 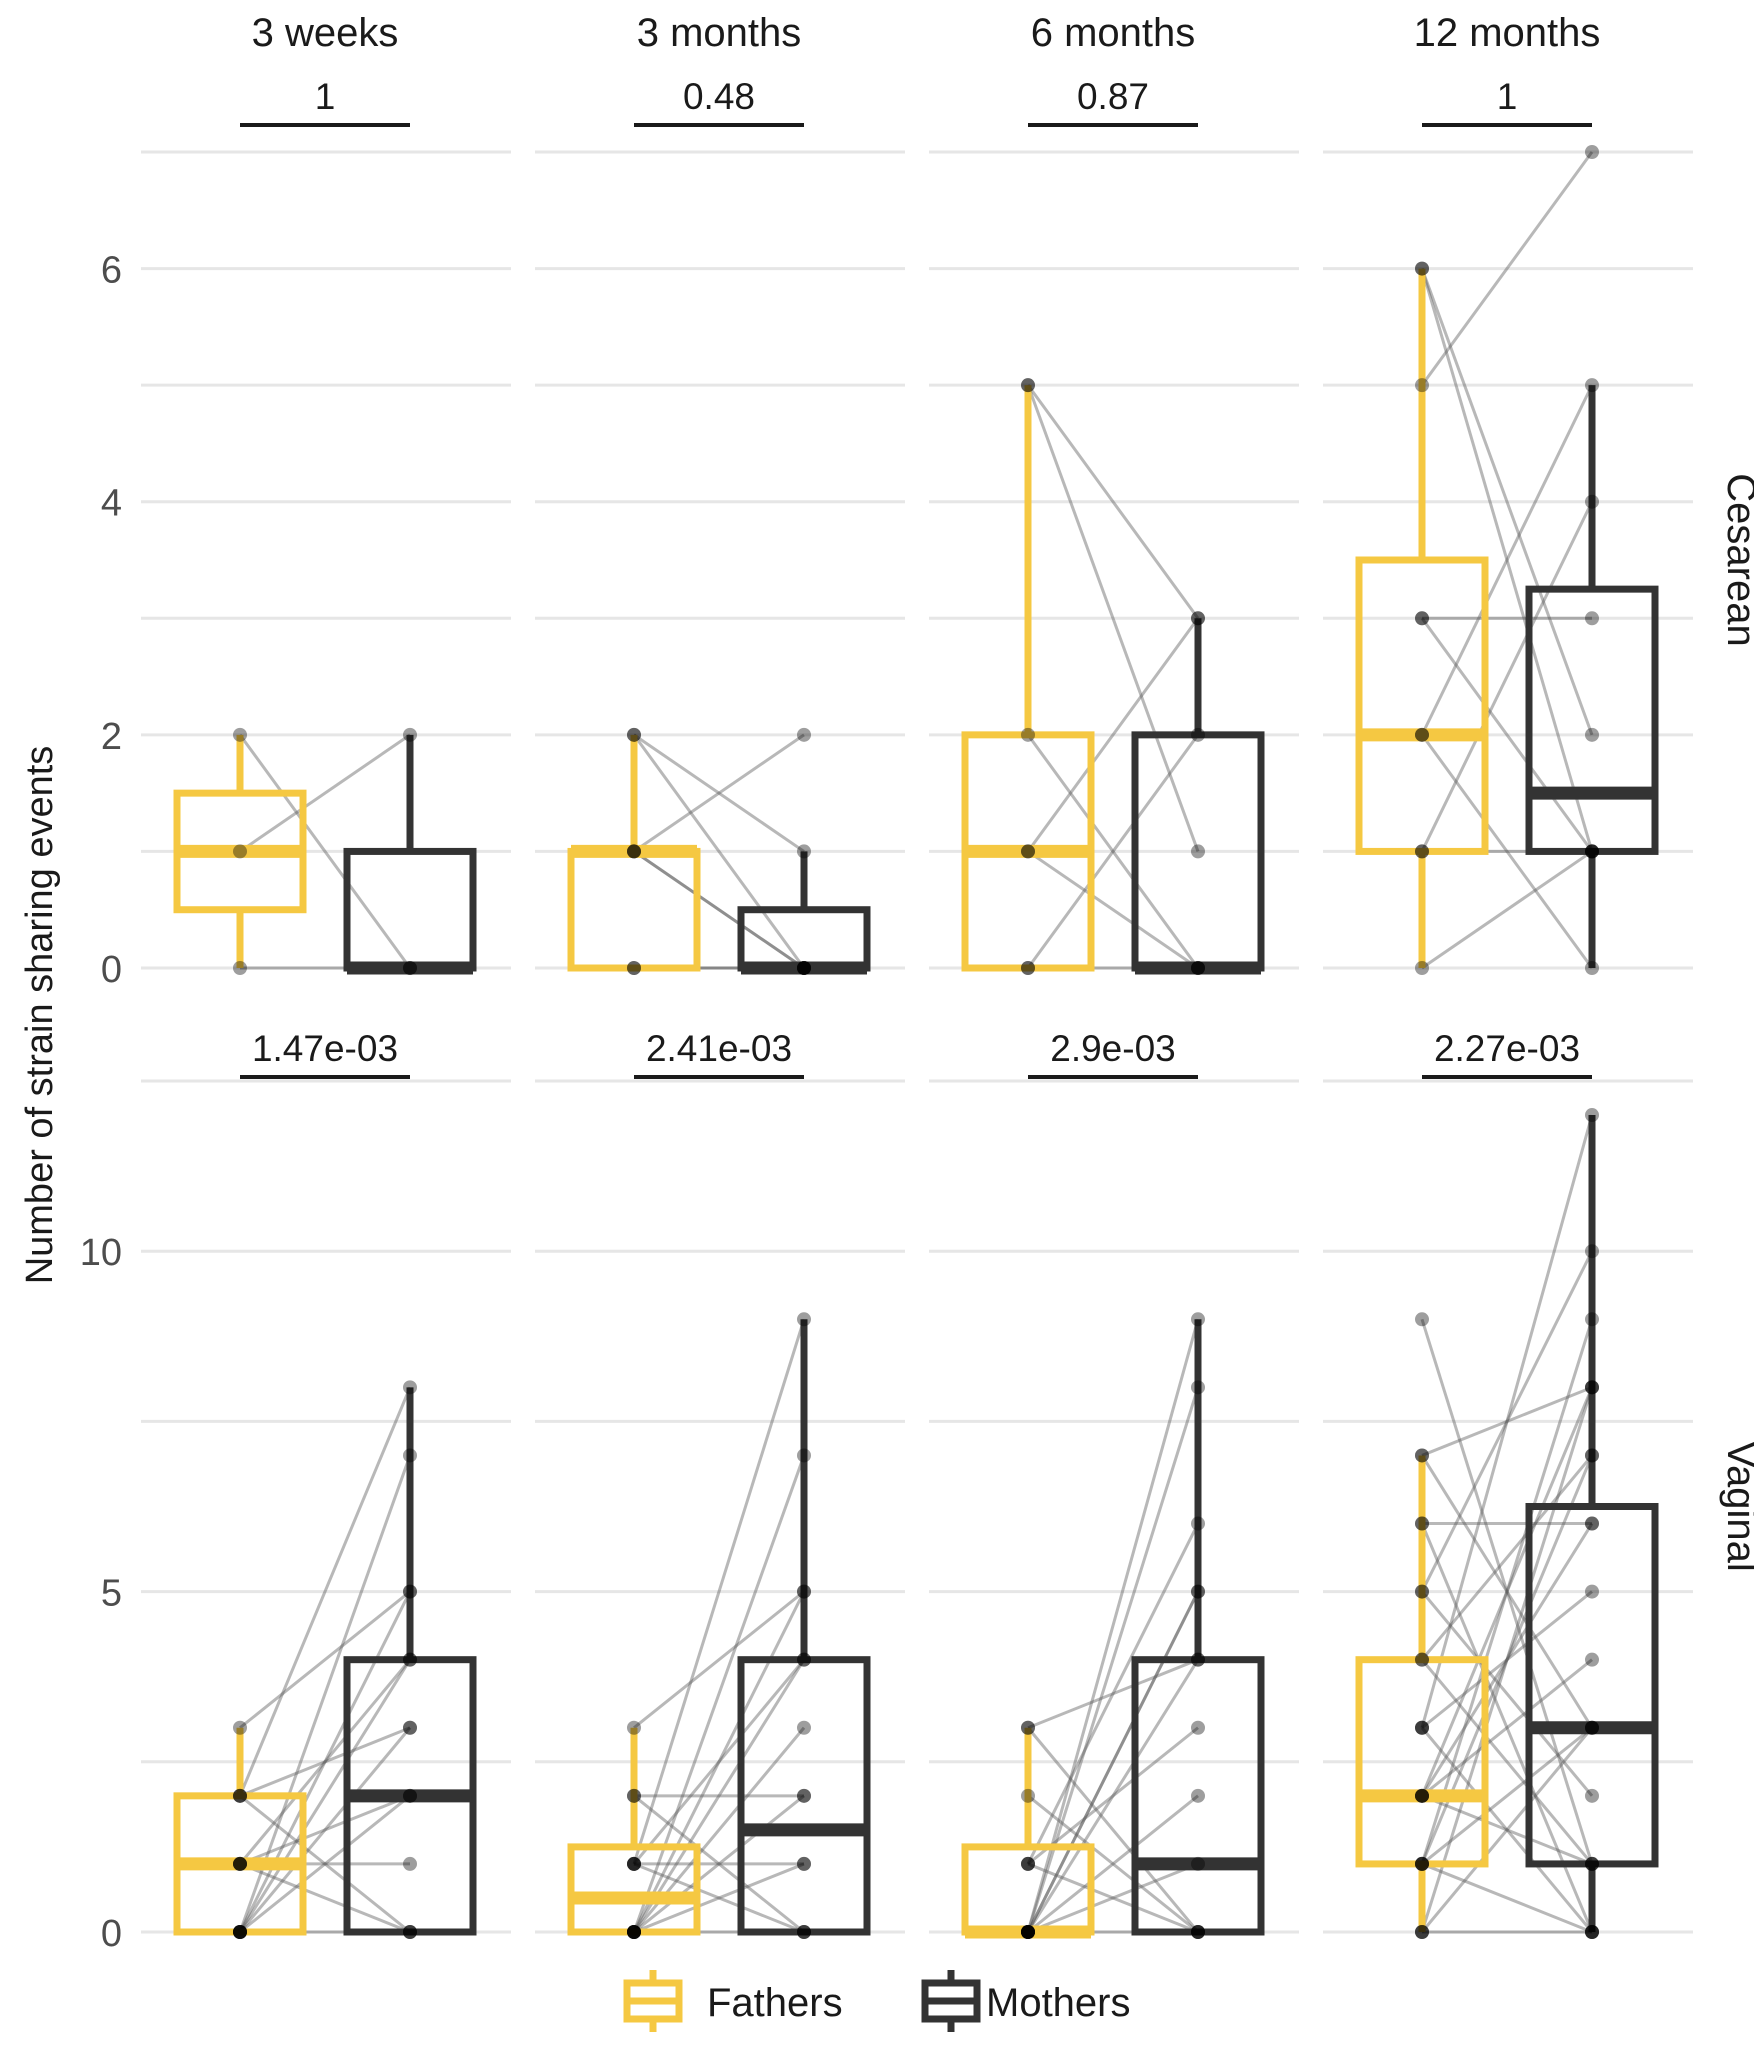 I want to click on facet-row-label-cesarean: Cesarean, so click(x=1736, y=559).